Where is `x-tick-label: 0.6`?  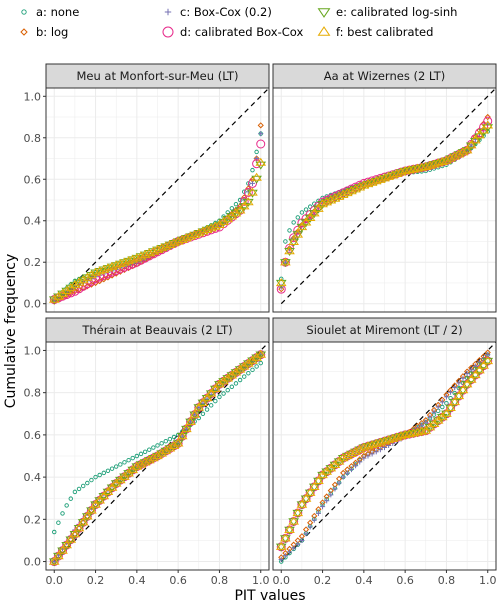 x-tick-label: 0.6 is located at coordinates (405, 580).